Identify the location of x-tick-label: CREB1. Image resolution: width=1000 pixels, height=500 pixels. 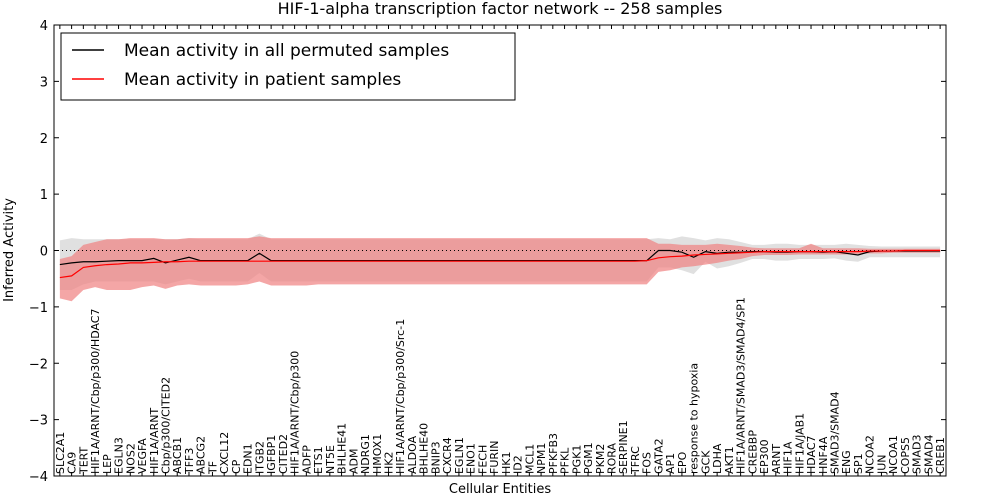
(940, 455).